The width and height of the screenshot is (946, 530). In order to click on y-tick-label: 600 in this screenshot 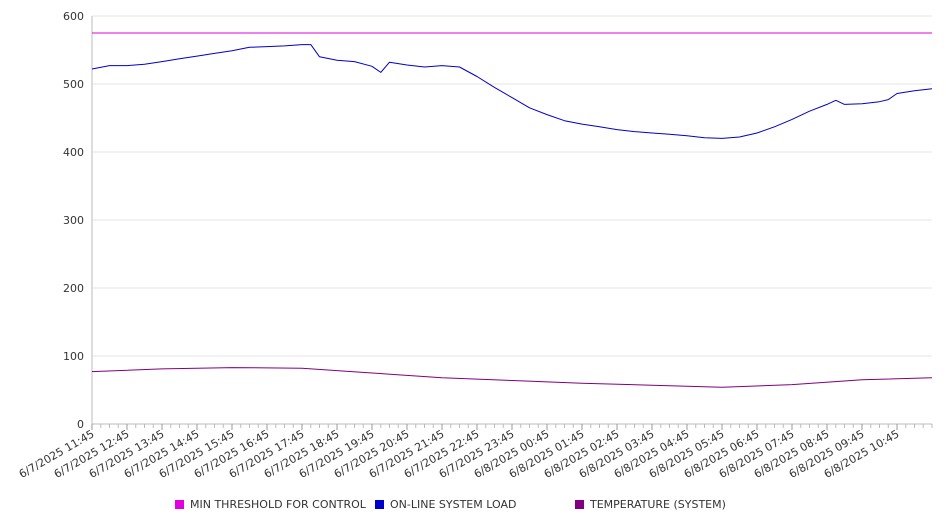, I will do `click(73, 16)`.